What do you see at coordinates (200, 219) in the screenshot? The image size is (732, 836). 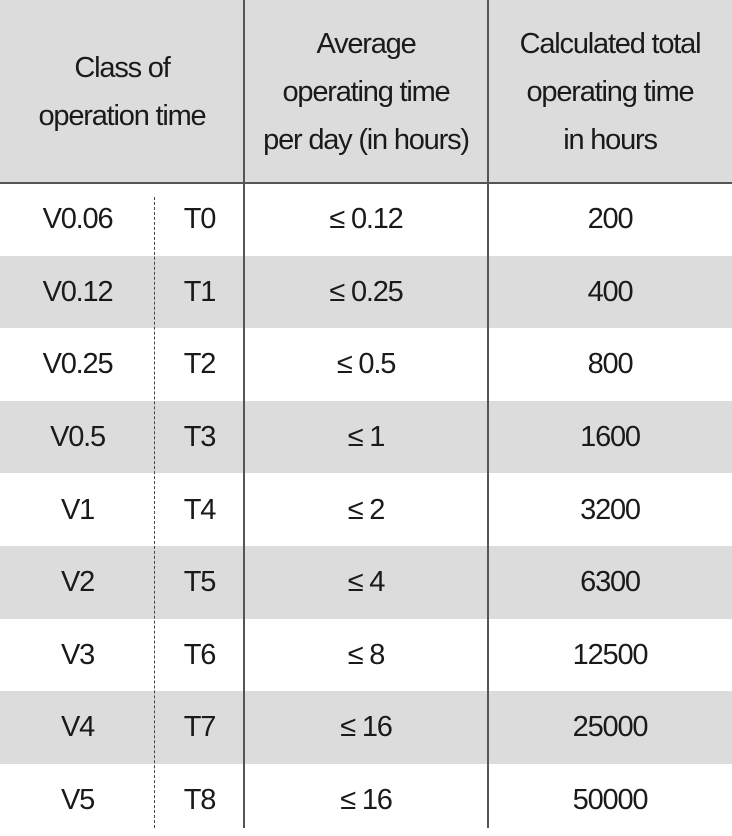 I see `table-cell: T0` at bounding box center [200, 219].